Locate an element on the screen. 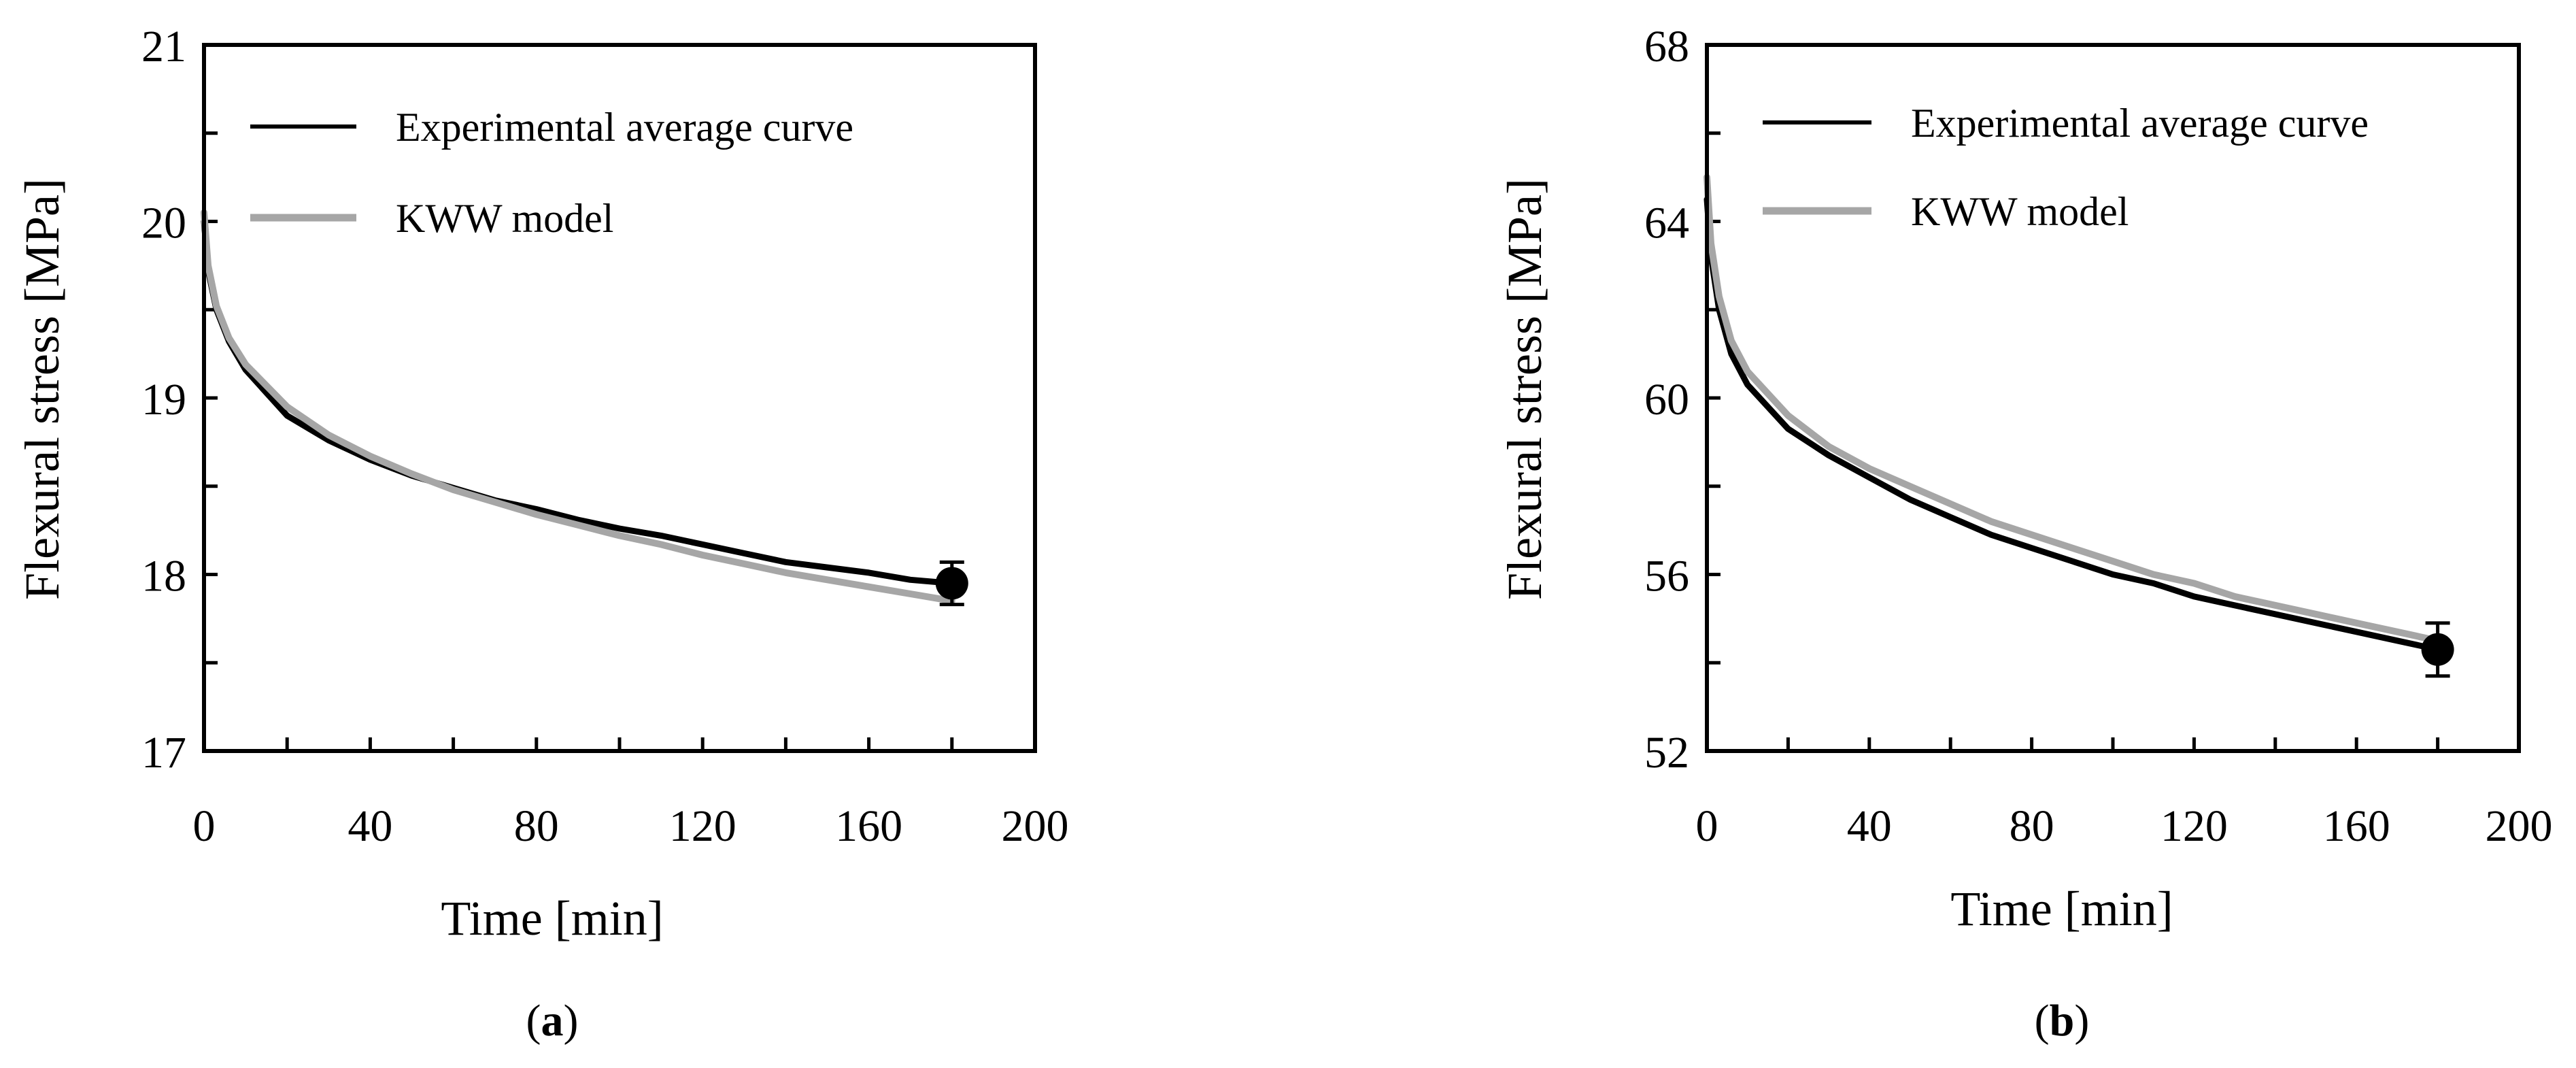 This screenshot has height=1068, width=2576. panel-a-legend-label-experimental: Experimental average curve is located at coordinates (624, 127).